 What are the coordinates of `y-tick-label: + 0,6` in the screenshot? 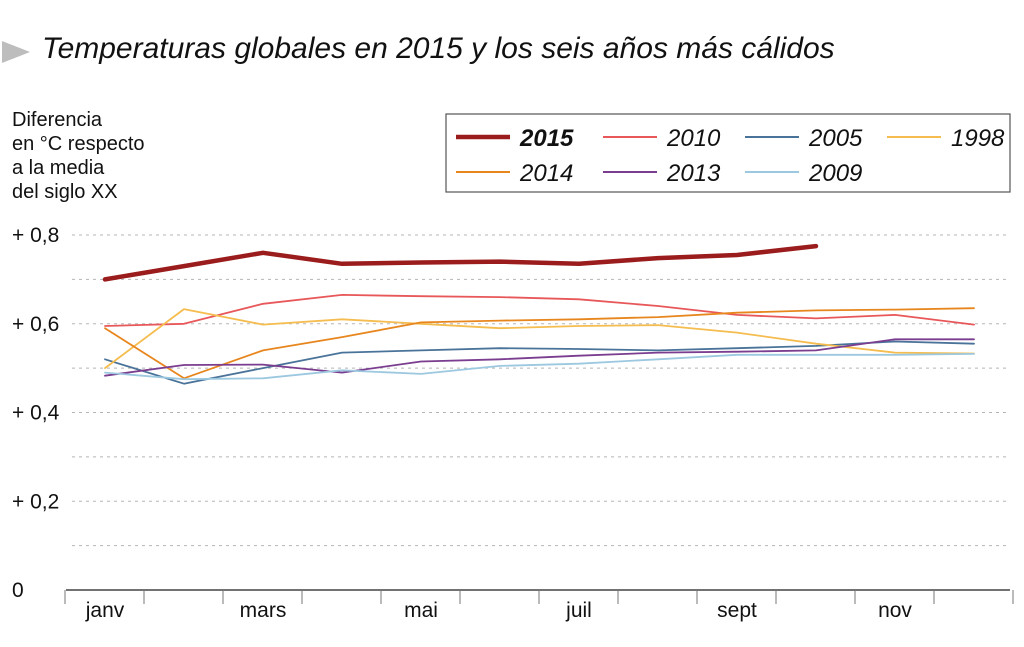 It's located at (35, 324).